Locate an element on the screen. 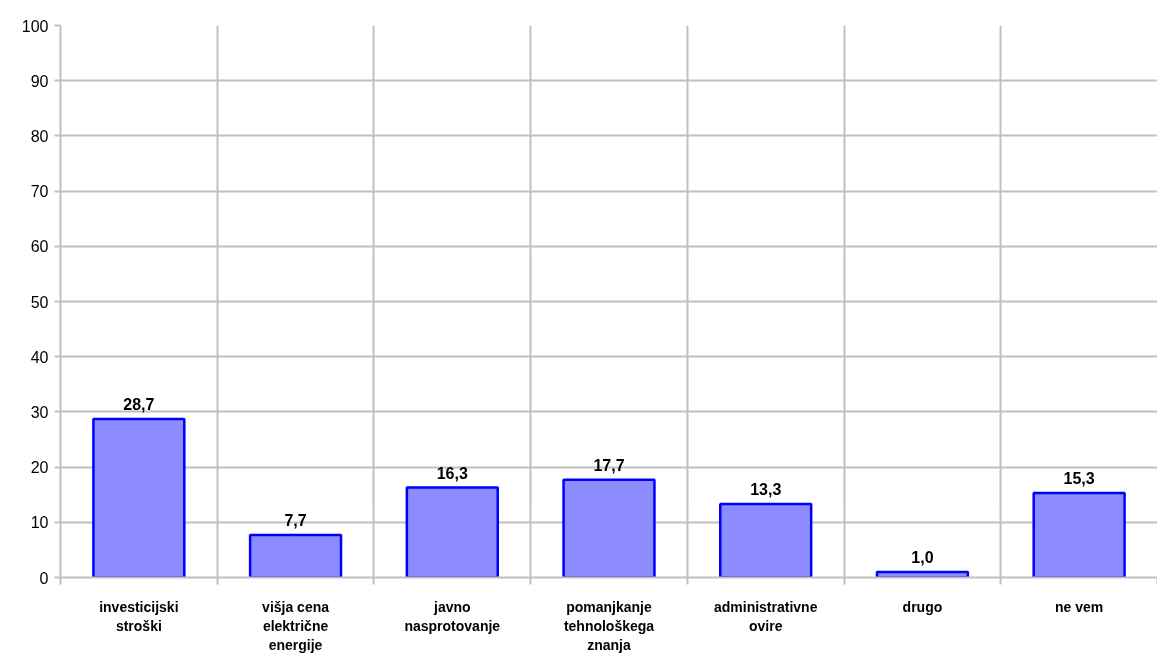 Image resolution: width=1157 pixels, height=664 pixels. x-tick-label: višja cena električne energije is located at coordinates (296, 625).